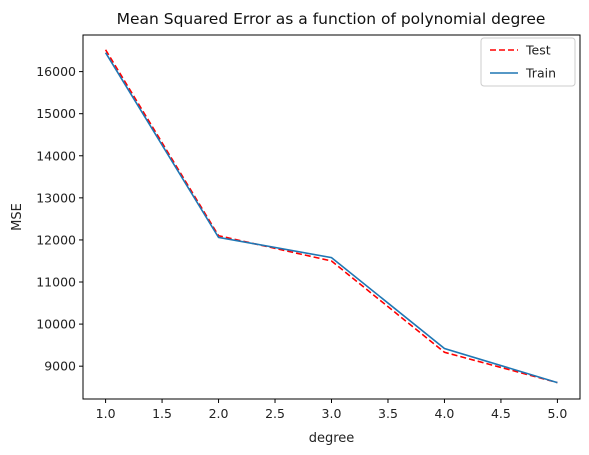 This screenshot has height=455, width=589. I want to click on x-tick-label-7: 4.5, so click(501, 413).